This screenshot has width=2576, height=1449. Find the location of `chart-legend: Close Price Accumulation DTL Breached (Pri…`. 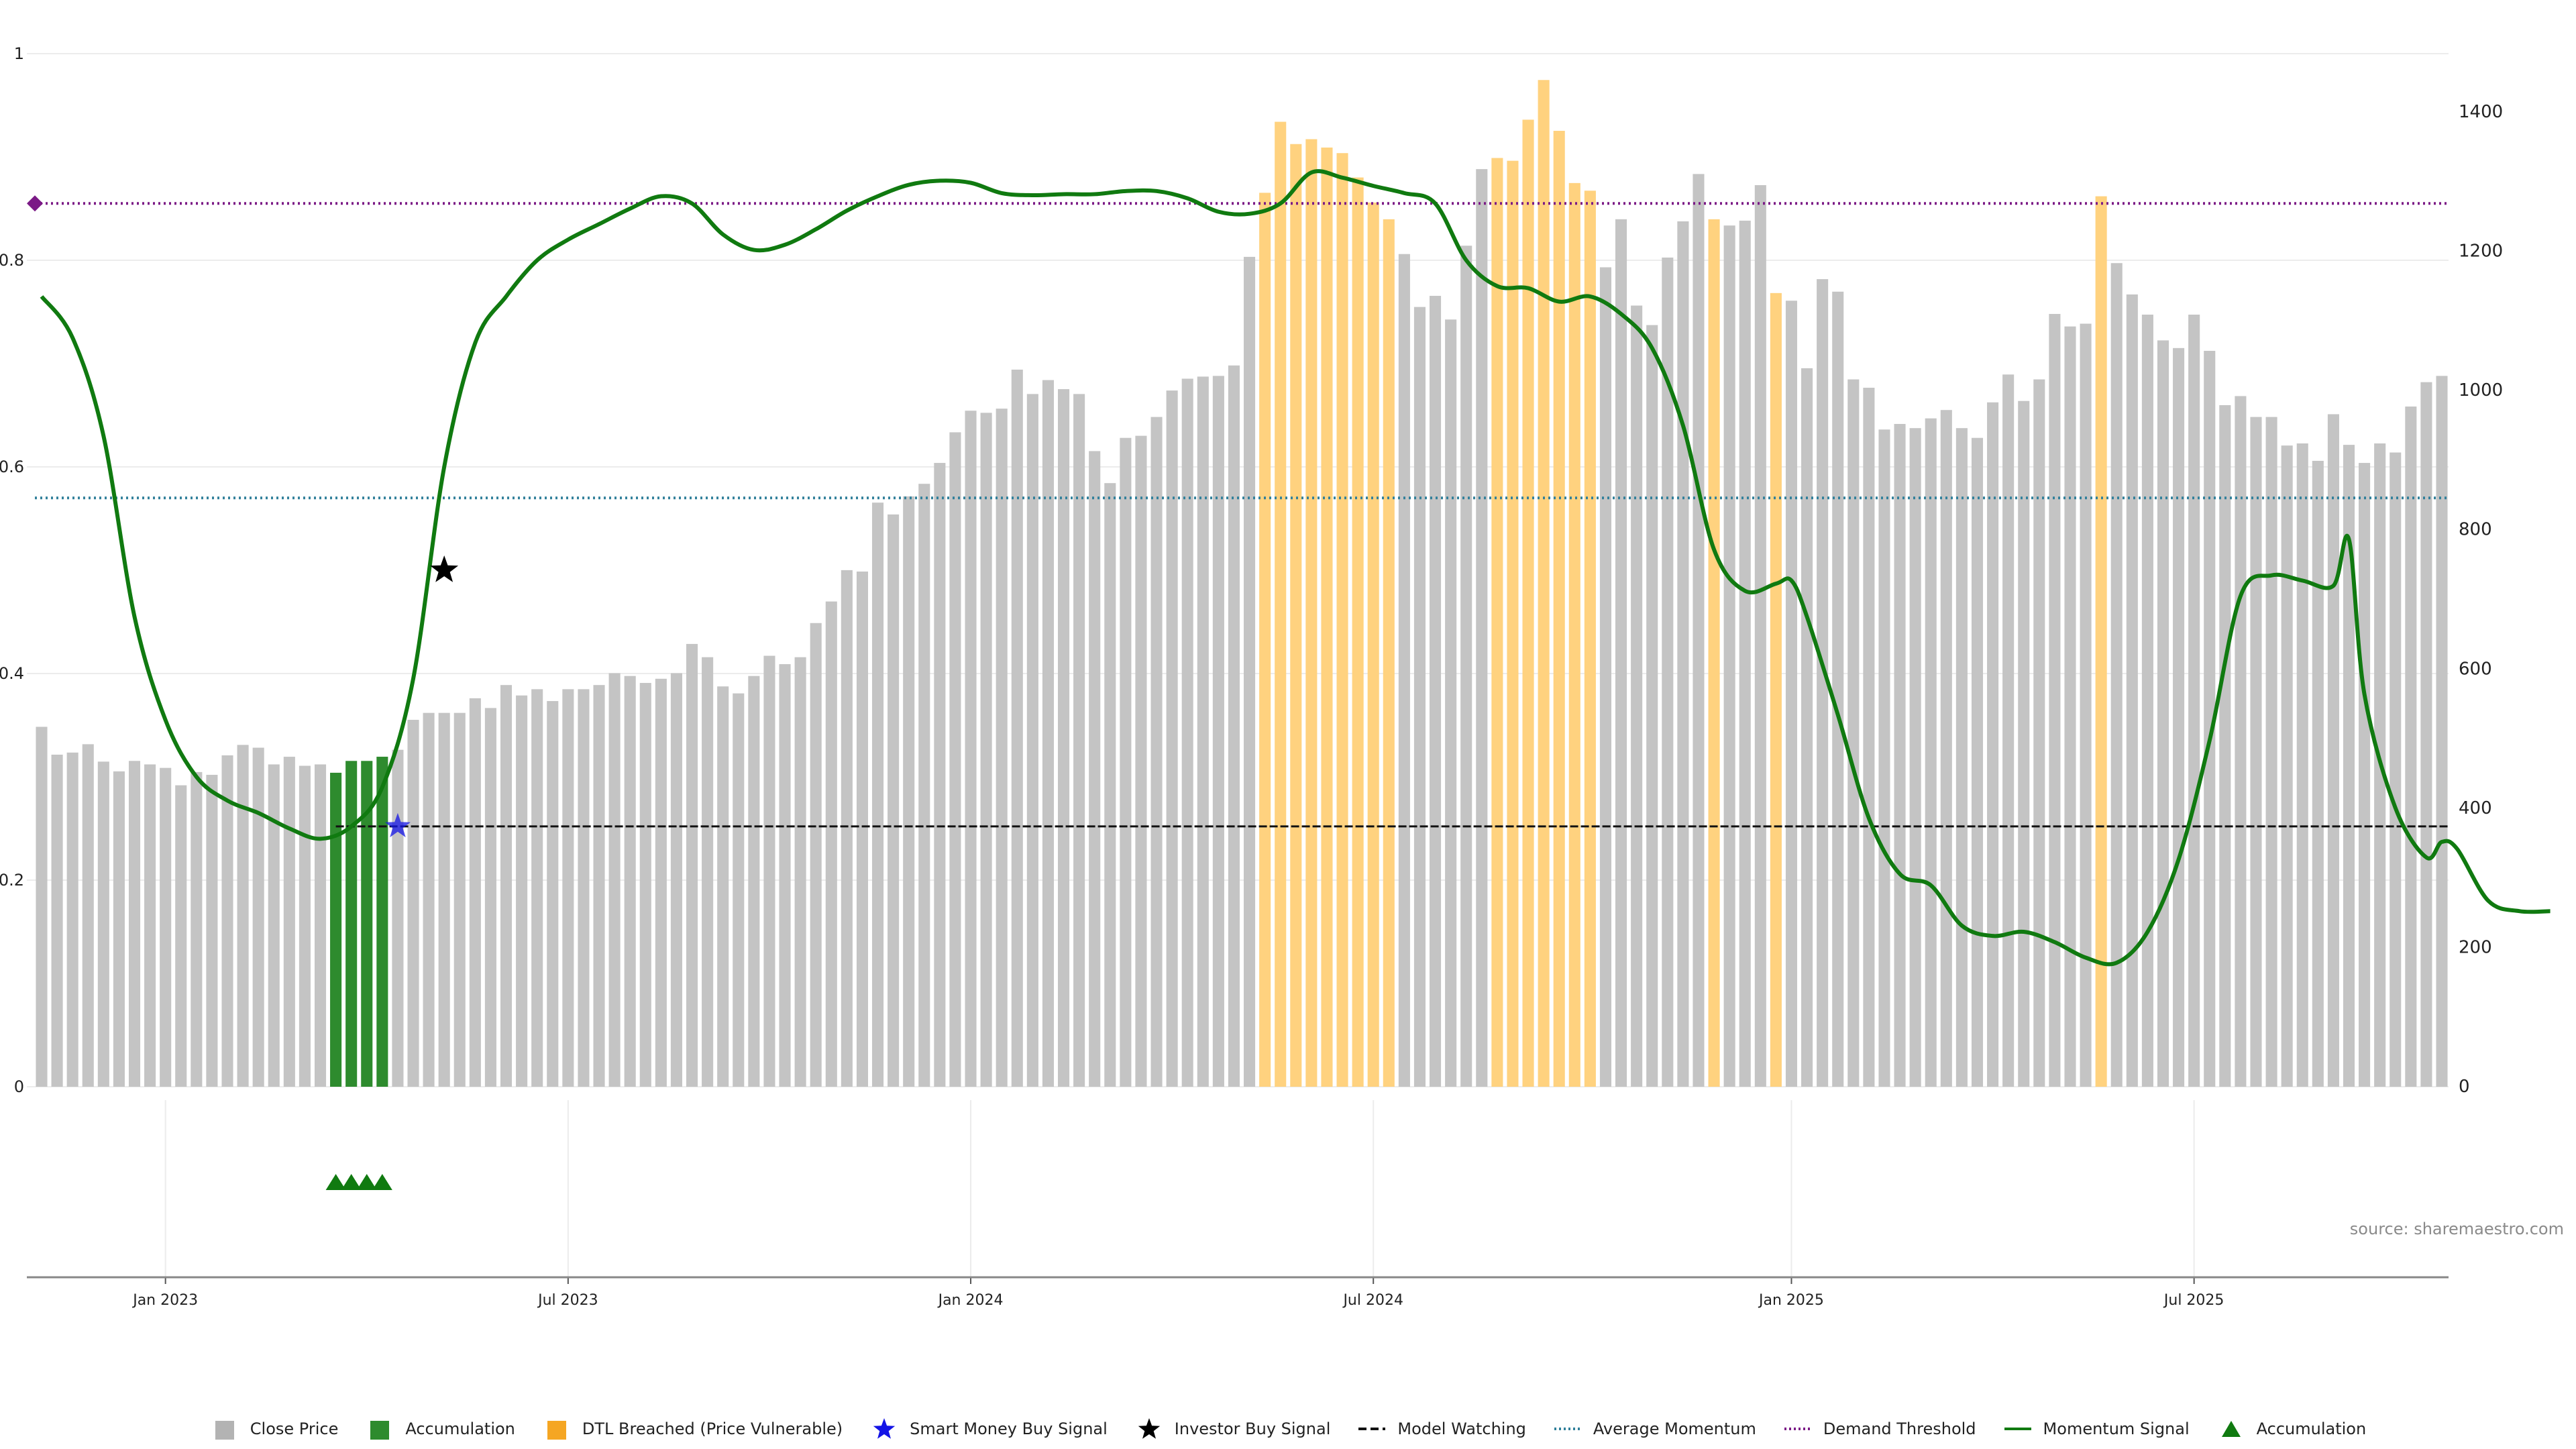

chart-legend: Close Price Accumulation DTL Breached (Pri… is located at coordinates (1288, 1429).